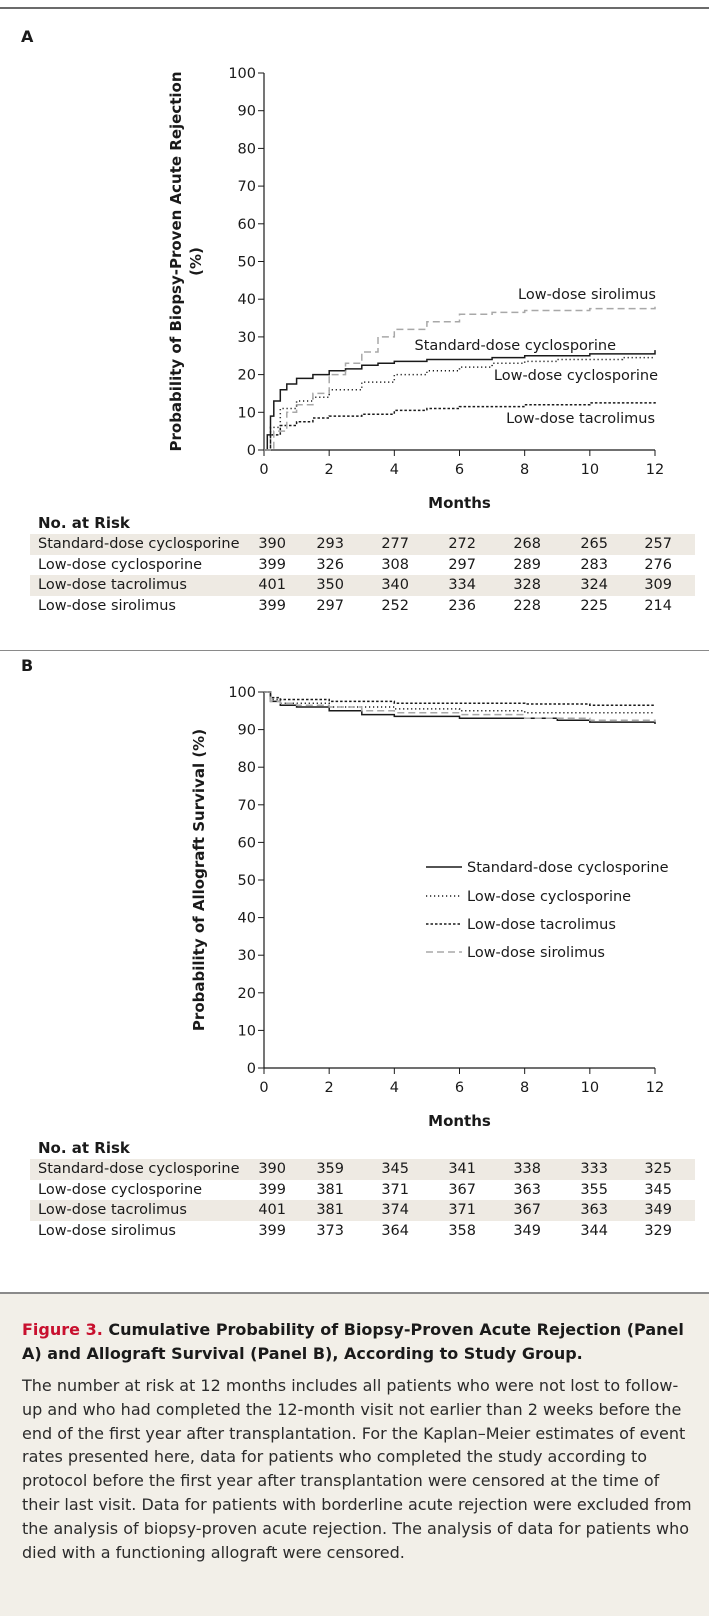 This screenshot has height=1616, width=709. What do you see at coordinates (576, 376) in the screenshot?
I see `series-label: Low-dose cyclosporine` at bounding box center [576, 376].